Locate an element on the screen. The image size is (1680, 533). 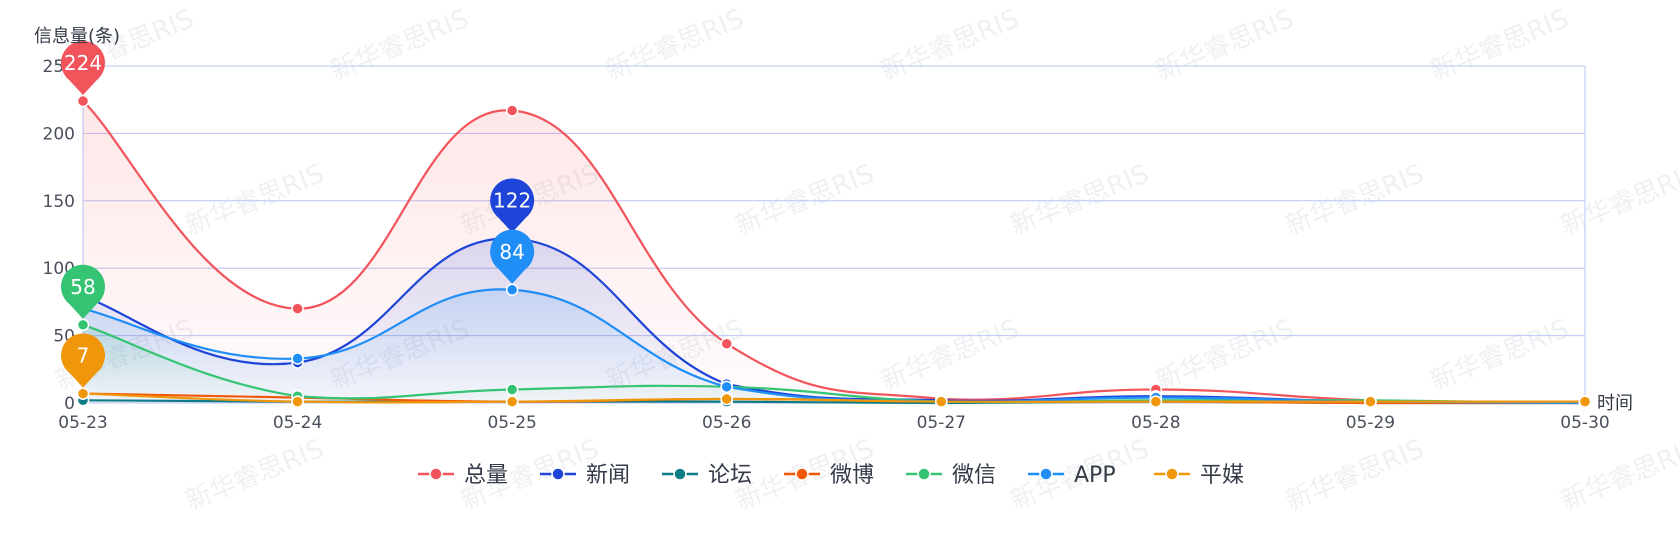
x-tick-label-05-23: 05-23 is located at coordinates (82, 423).